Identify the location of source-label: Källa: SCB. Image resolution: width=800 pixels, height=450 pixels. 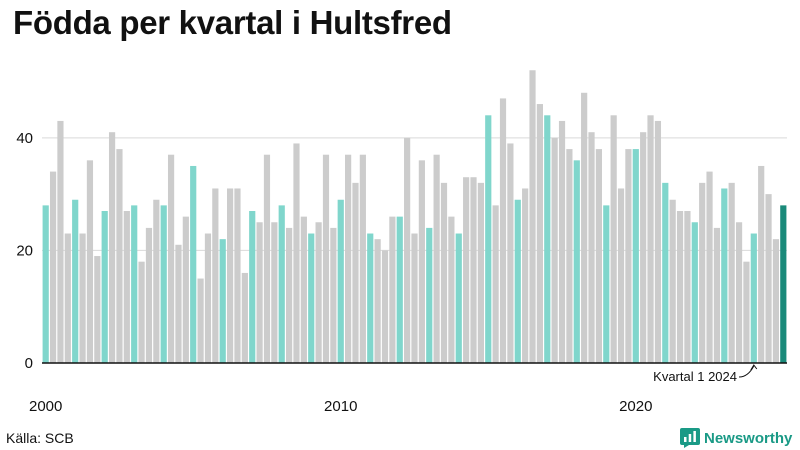
(40, 438).